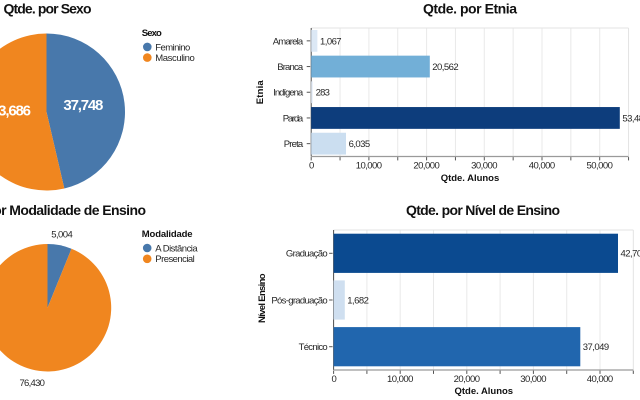 This screenshot has height=400, width=640. Describe the element at coordinates (152, 33) in the screenshot. I see `svg-text: Sexo` at that location.